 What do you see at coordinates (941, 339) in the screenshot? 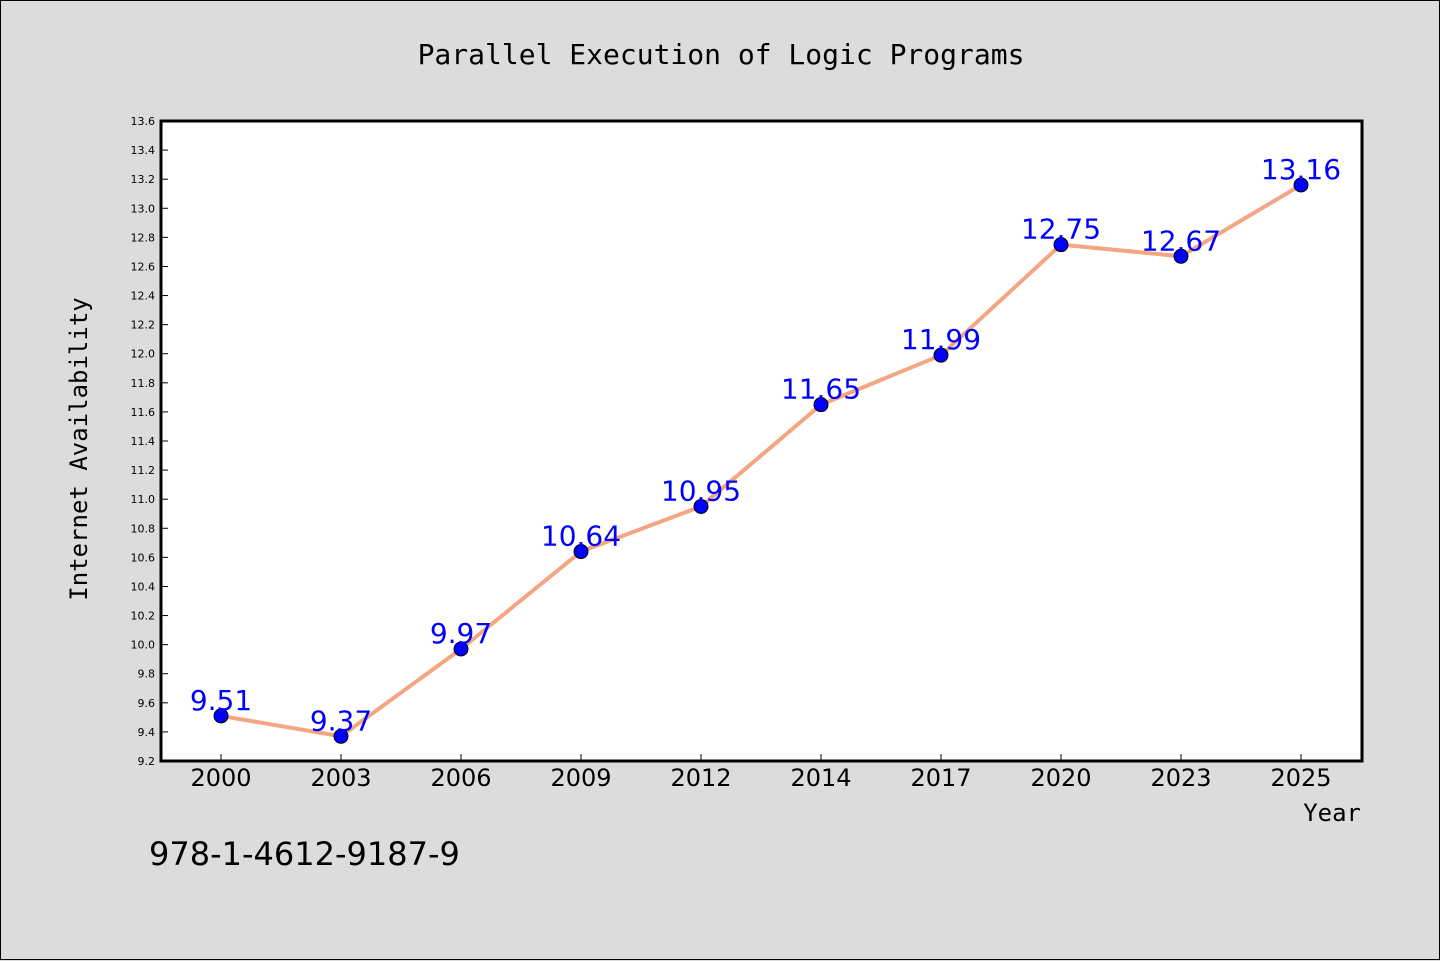
I see `data-label: 11.99` at bounding box center [941, 339].